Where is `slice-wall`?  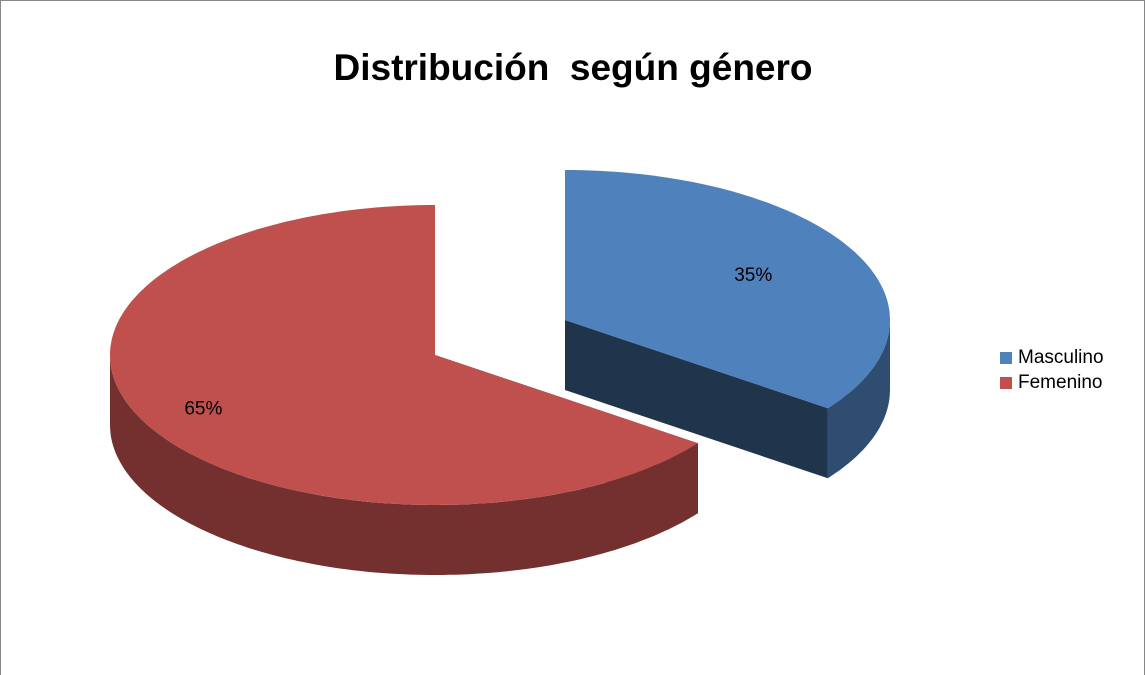
slice-wall is located at coordinates (858, 399).